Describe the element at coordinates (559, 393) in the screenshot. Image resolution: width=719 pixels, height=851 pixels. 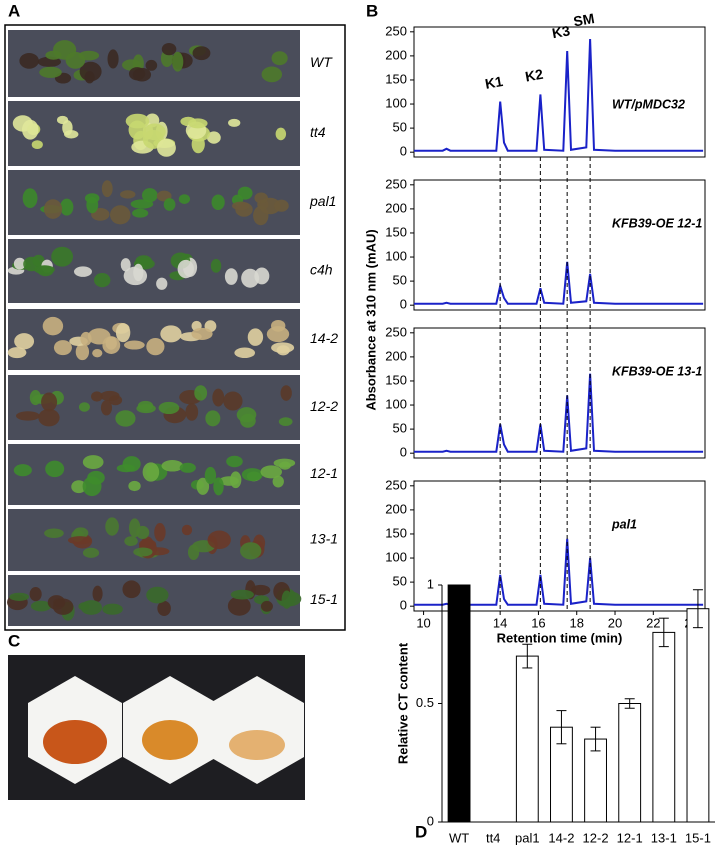
I see `plot-frame` at that location.